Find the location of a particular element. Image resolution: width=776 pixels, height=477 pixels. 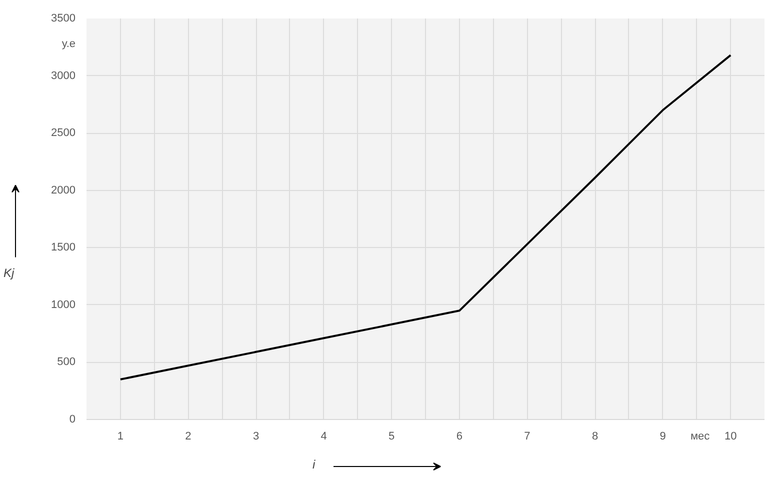

y-tick-label: 500 is located at coordinates (66, 362).